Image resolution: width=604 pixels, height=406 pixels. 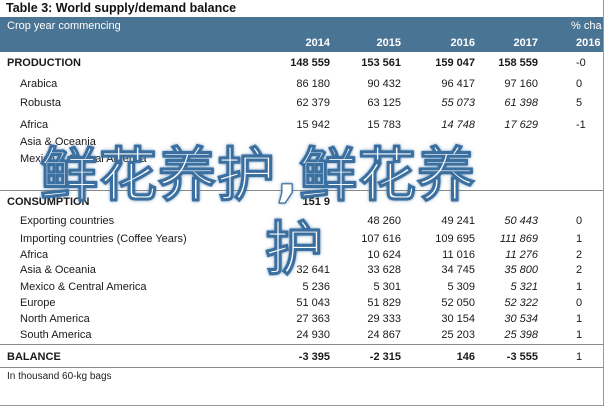 I want to click on header-right-label: % cha, so click(x=586, y=26).